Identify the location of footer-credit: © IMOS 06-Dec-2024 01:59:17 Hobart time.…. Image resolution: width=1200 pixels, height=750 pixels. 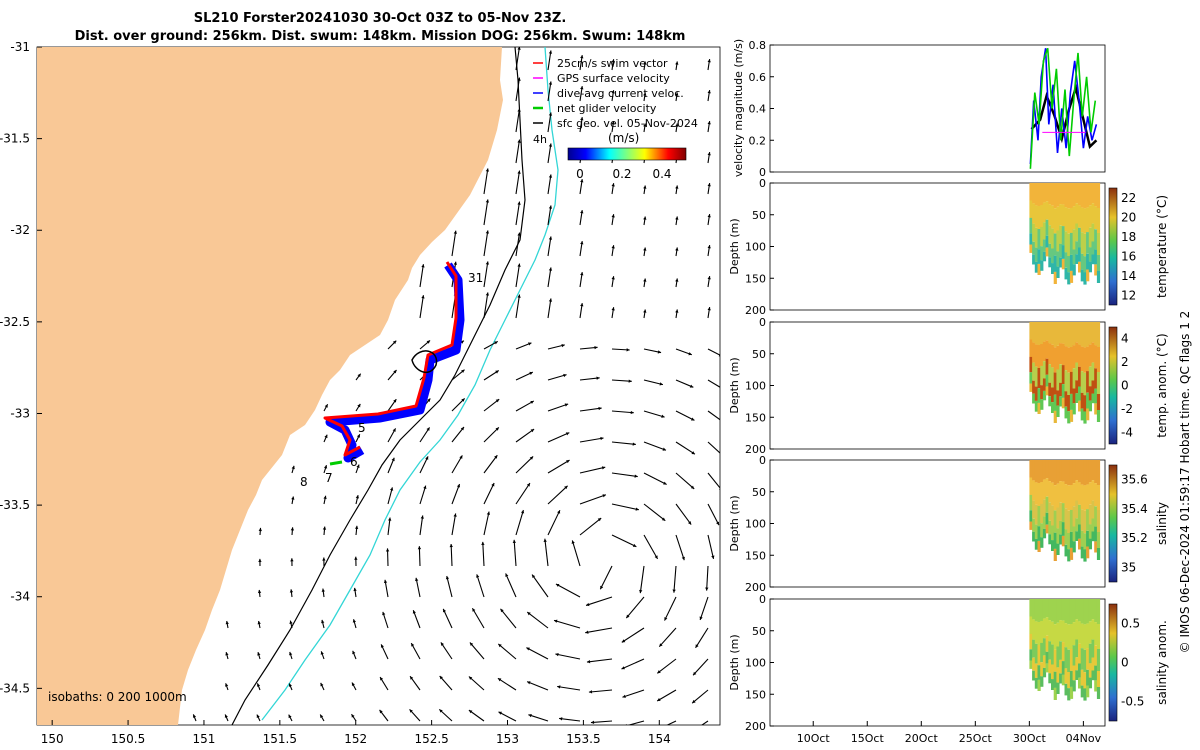
(1185, 482).